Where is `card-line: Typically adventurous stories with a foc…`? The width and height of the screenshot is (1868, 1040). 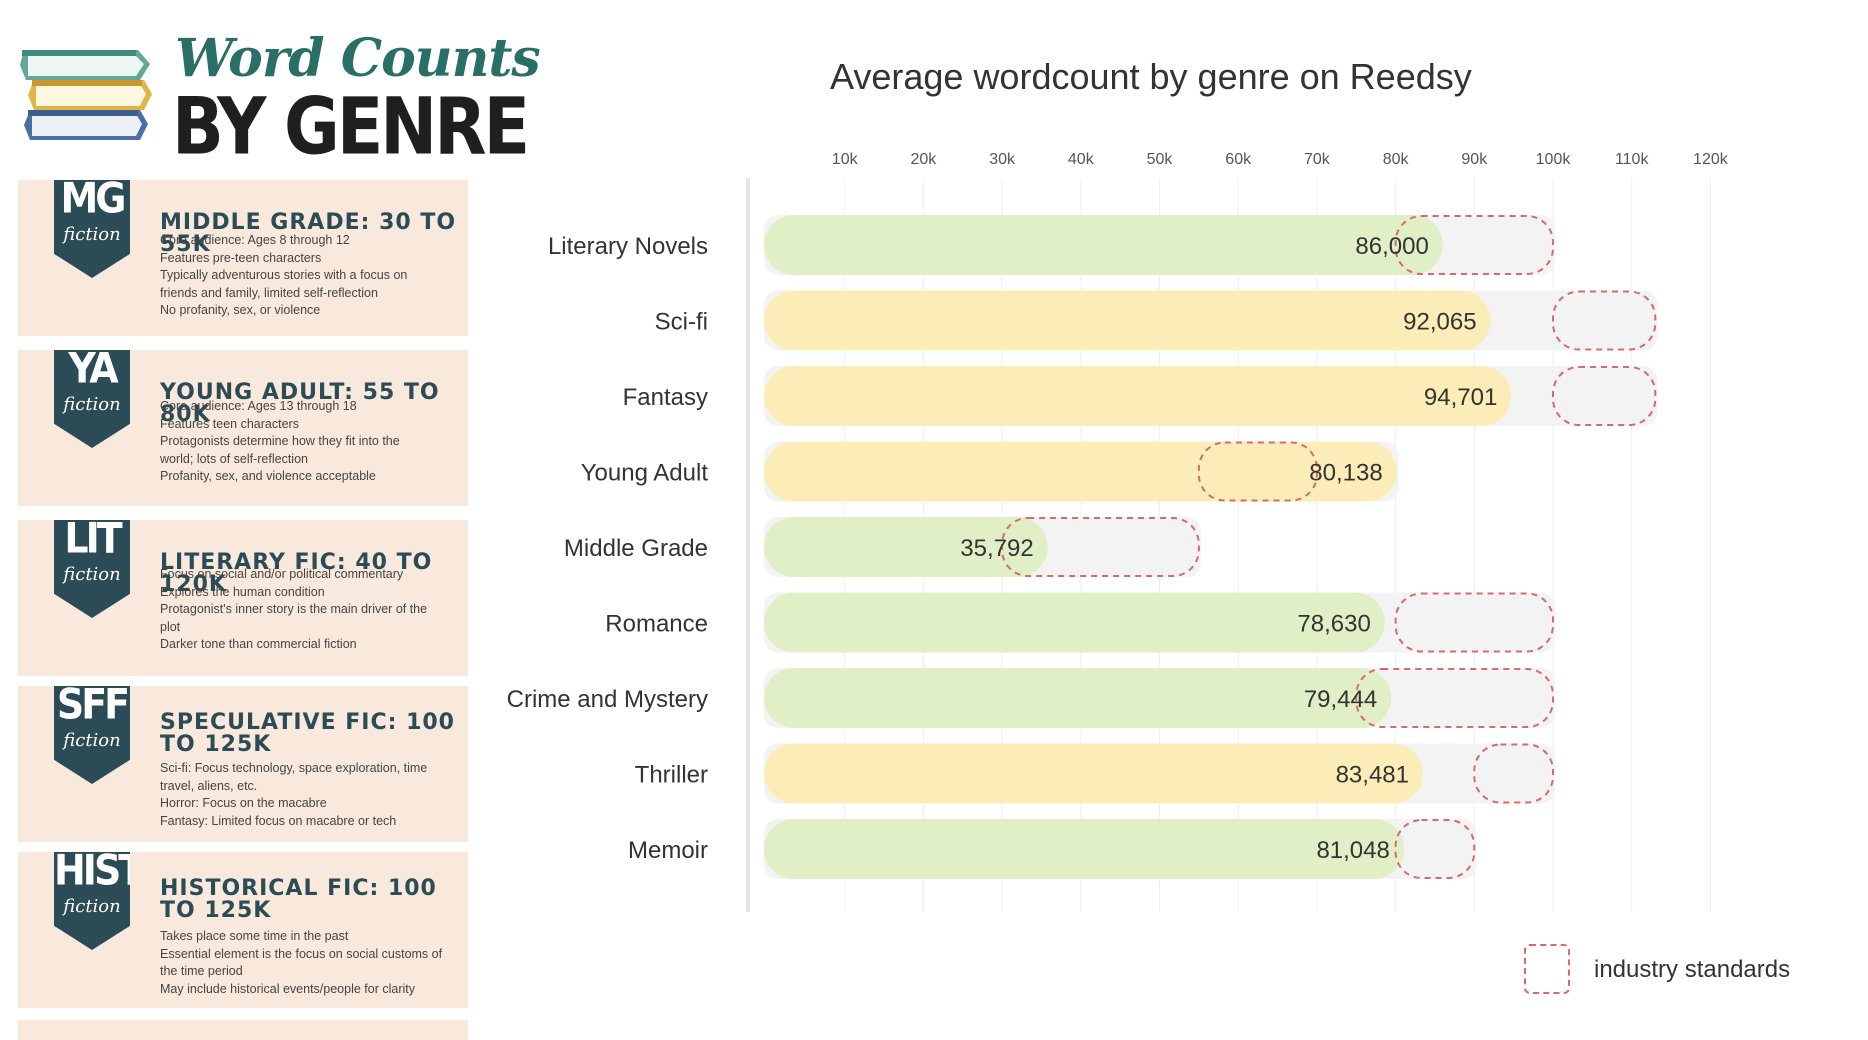
card-line: Typically adventurous stories with a foc… is located at coordinates (284, 275).